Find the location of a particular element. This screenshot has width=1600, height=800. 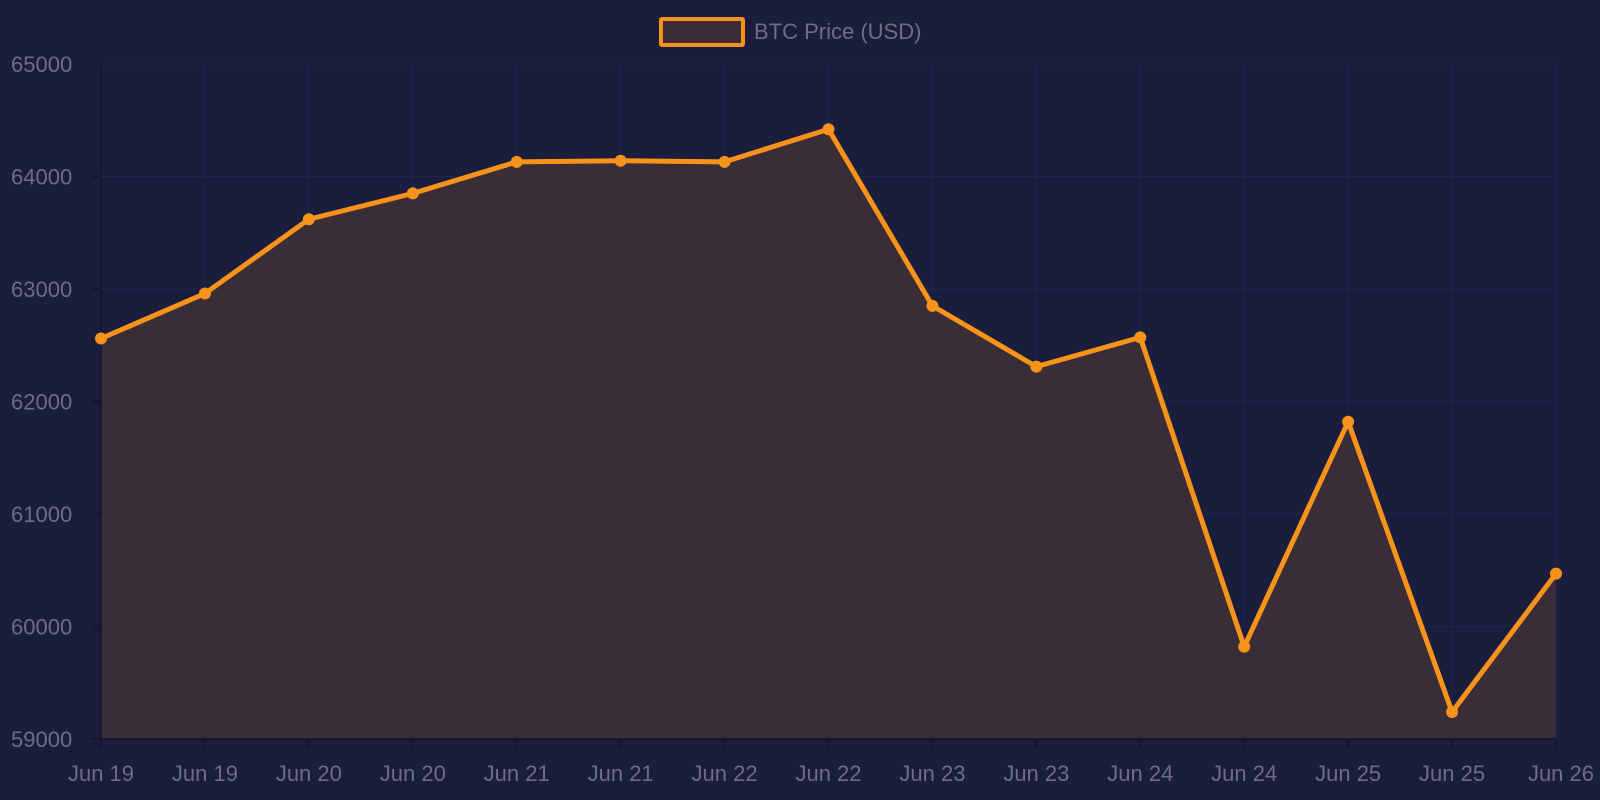

y-tick-label: 60000 is located at coordinates (41, 627).